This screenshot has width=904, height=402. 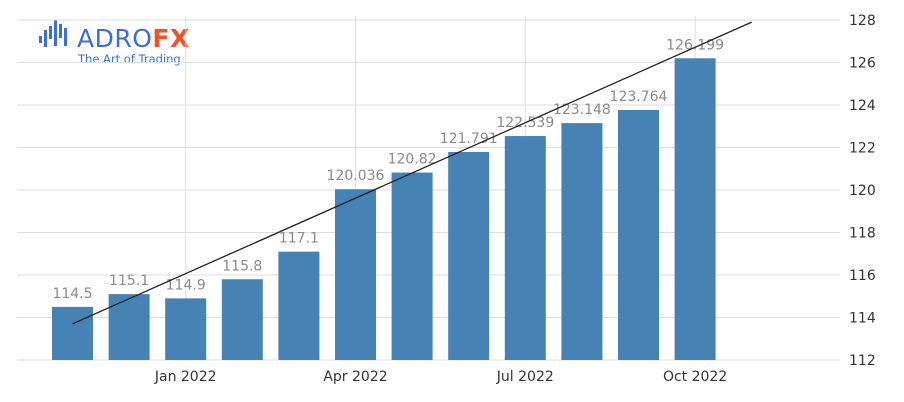 I want to click on data-label: 121.791, so click(x=469, y=139).